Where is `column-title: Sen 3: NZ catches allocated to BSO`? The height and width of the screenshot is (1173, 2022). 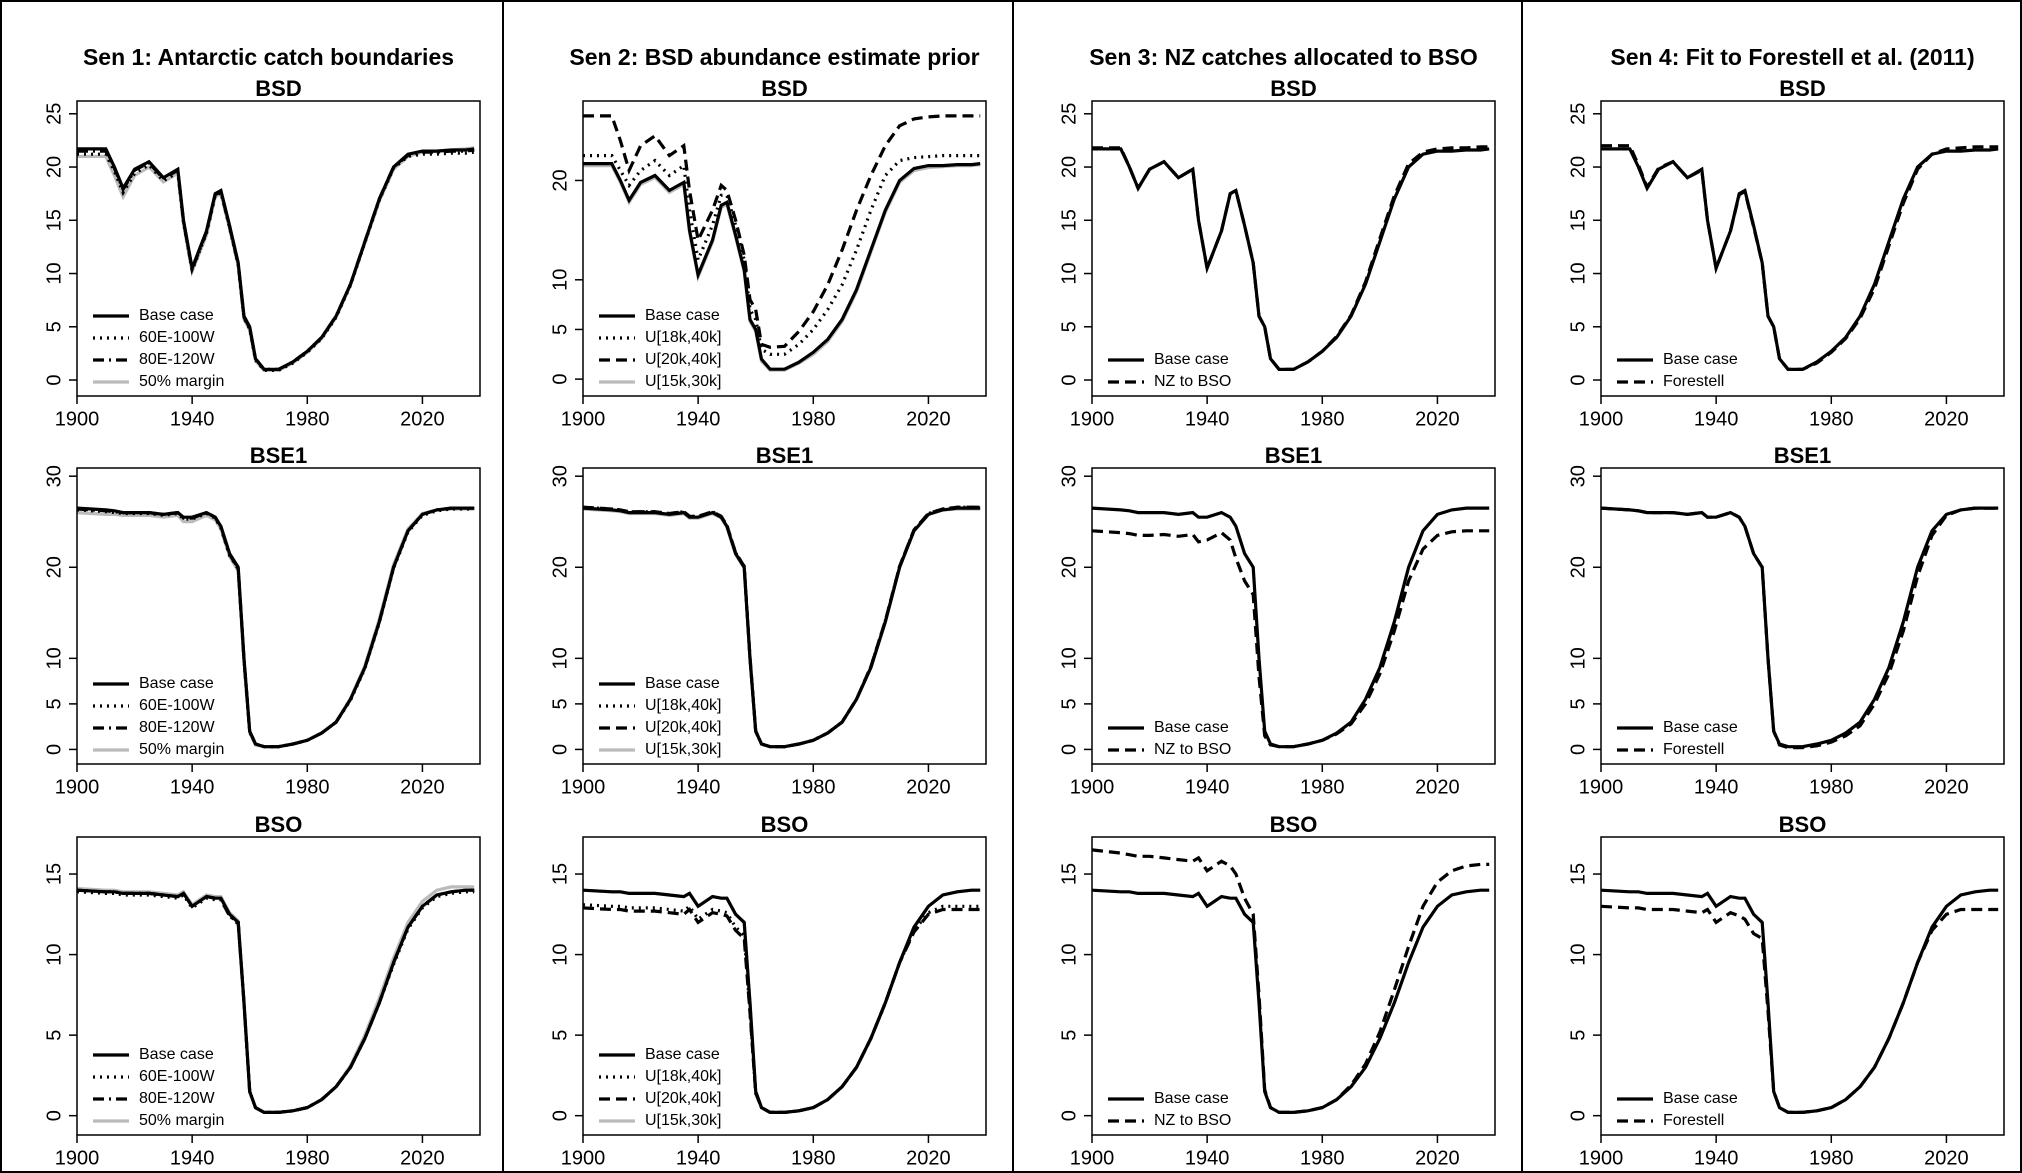
column-title: Sen 3: NZ catches allocated to BSO is located at coordinates (1283, 57).